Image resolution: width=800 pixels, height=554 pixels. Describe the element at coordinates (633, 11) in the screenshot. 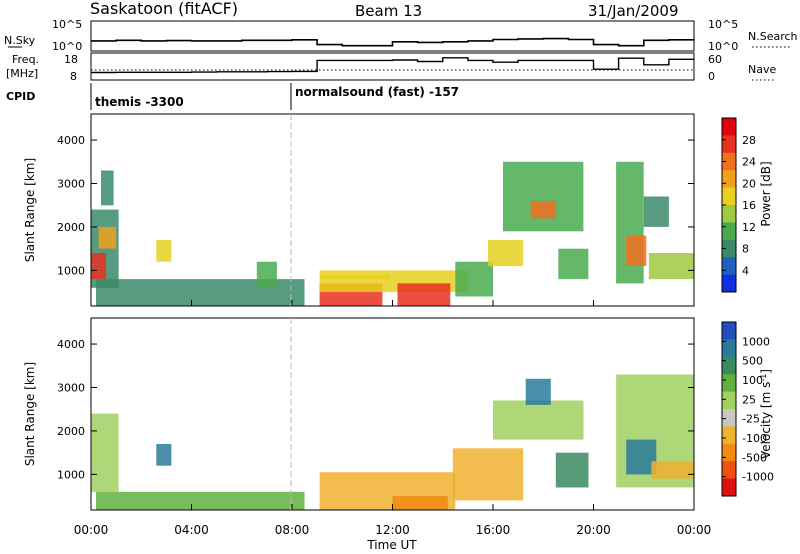

I see `date-title: 31/Jan/2009` at that location.